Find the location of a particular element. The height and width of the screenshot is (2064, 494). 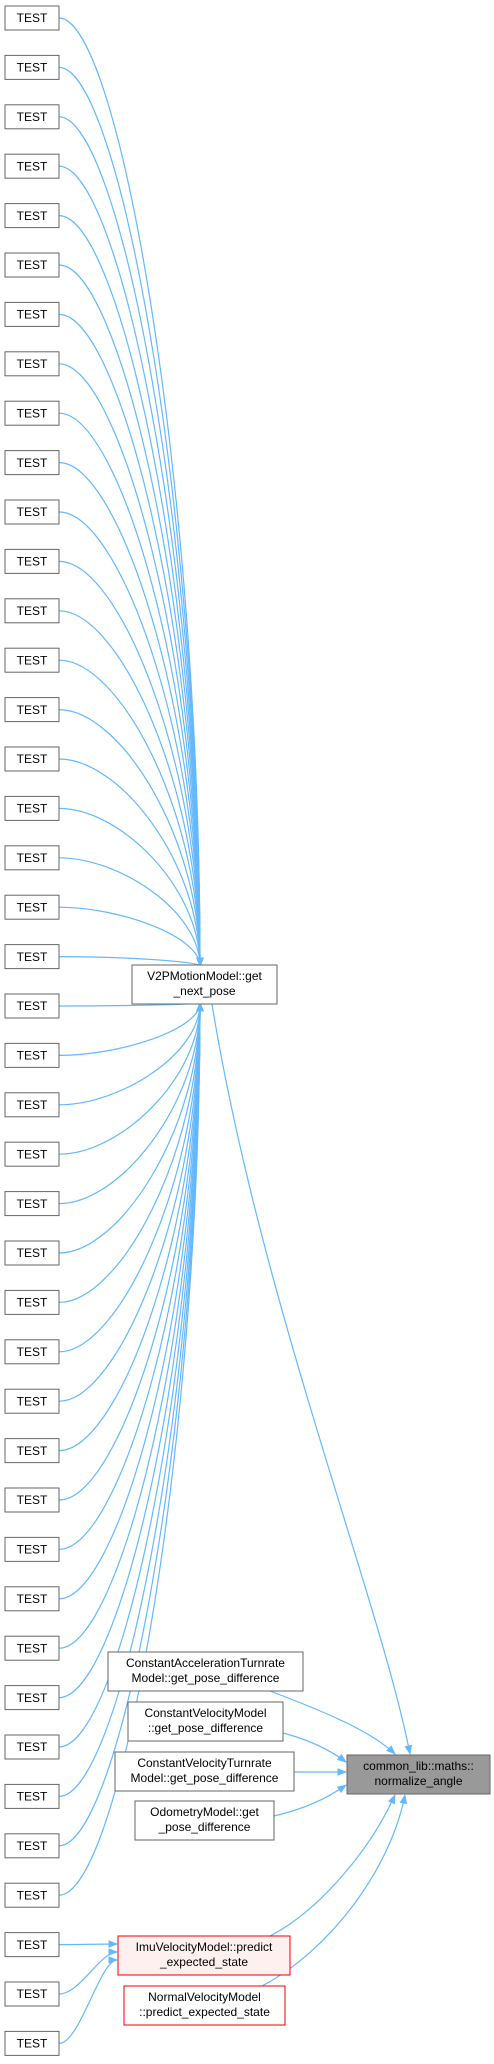

function-label: common_lib::maths:: is located at coordinates (418, 1766).